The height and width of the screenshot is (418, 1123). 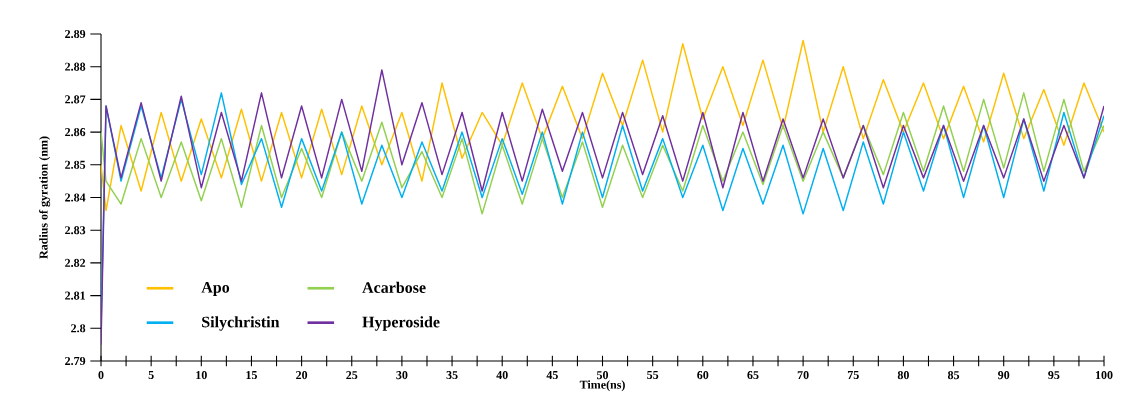 I want to click on x-tick-label: 20, so click(x=302, y=375).